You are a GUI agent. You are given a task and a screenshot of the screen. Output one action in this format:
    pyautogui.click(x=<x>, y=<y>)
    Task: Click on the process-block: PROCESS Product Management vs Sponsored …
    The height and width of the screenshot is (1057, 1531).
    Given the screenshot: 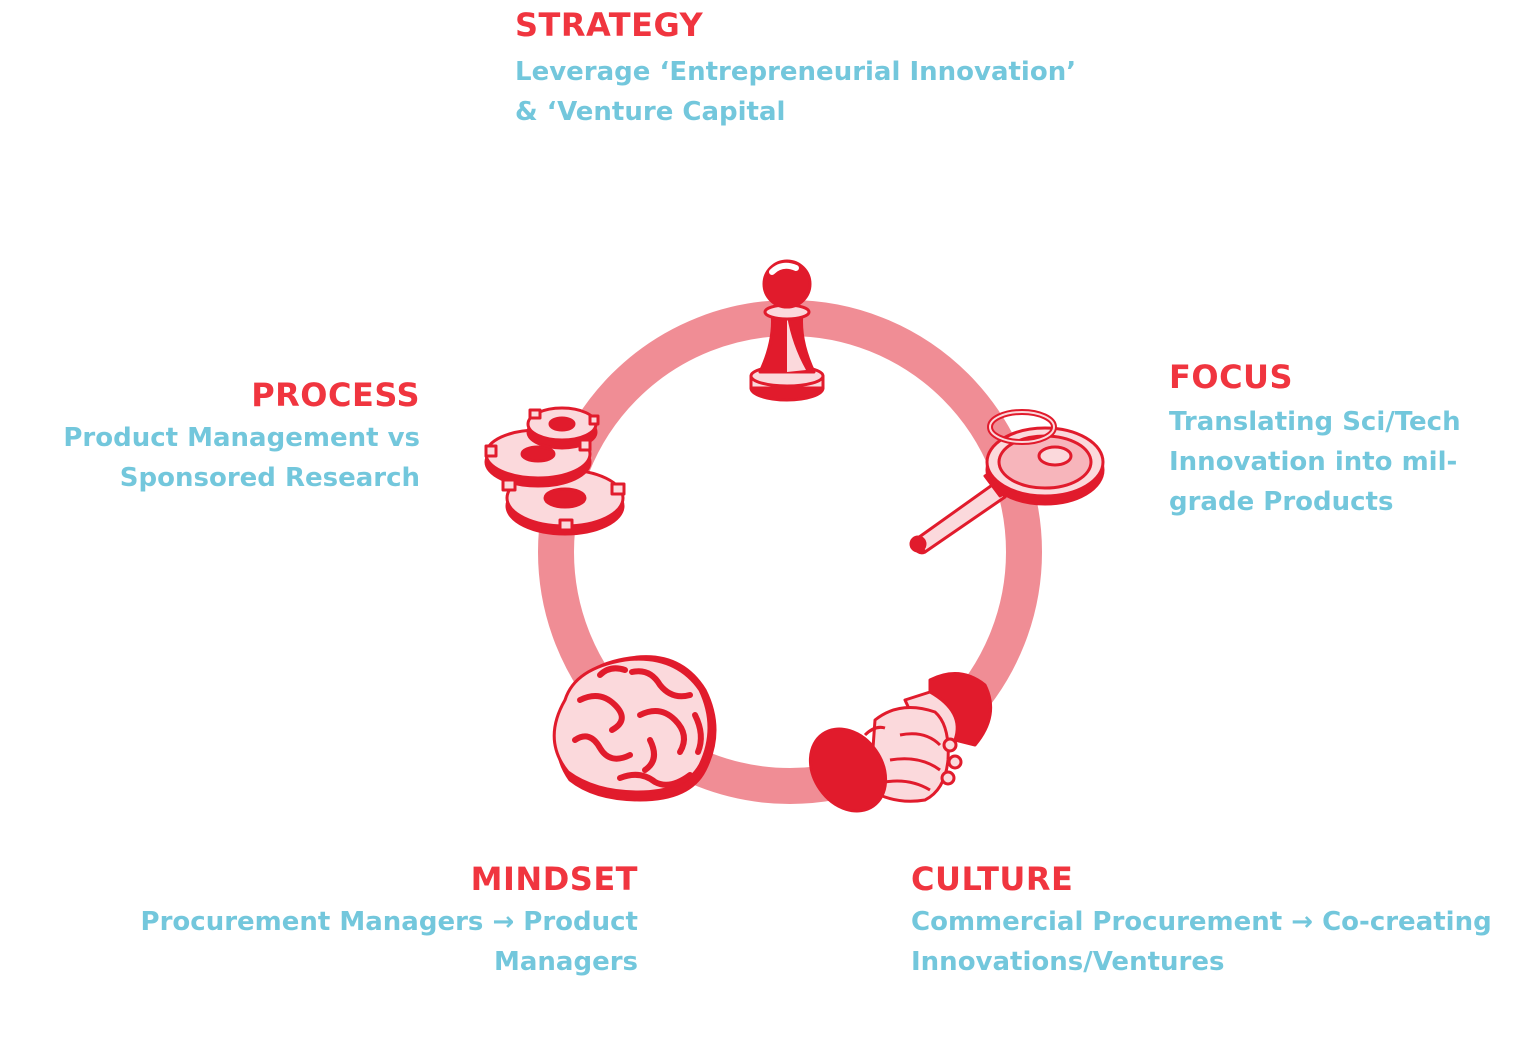 What is the action you would take?
    pyautogui.click(x=230, y=437)
    